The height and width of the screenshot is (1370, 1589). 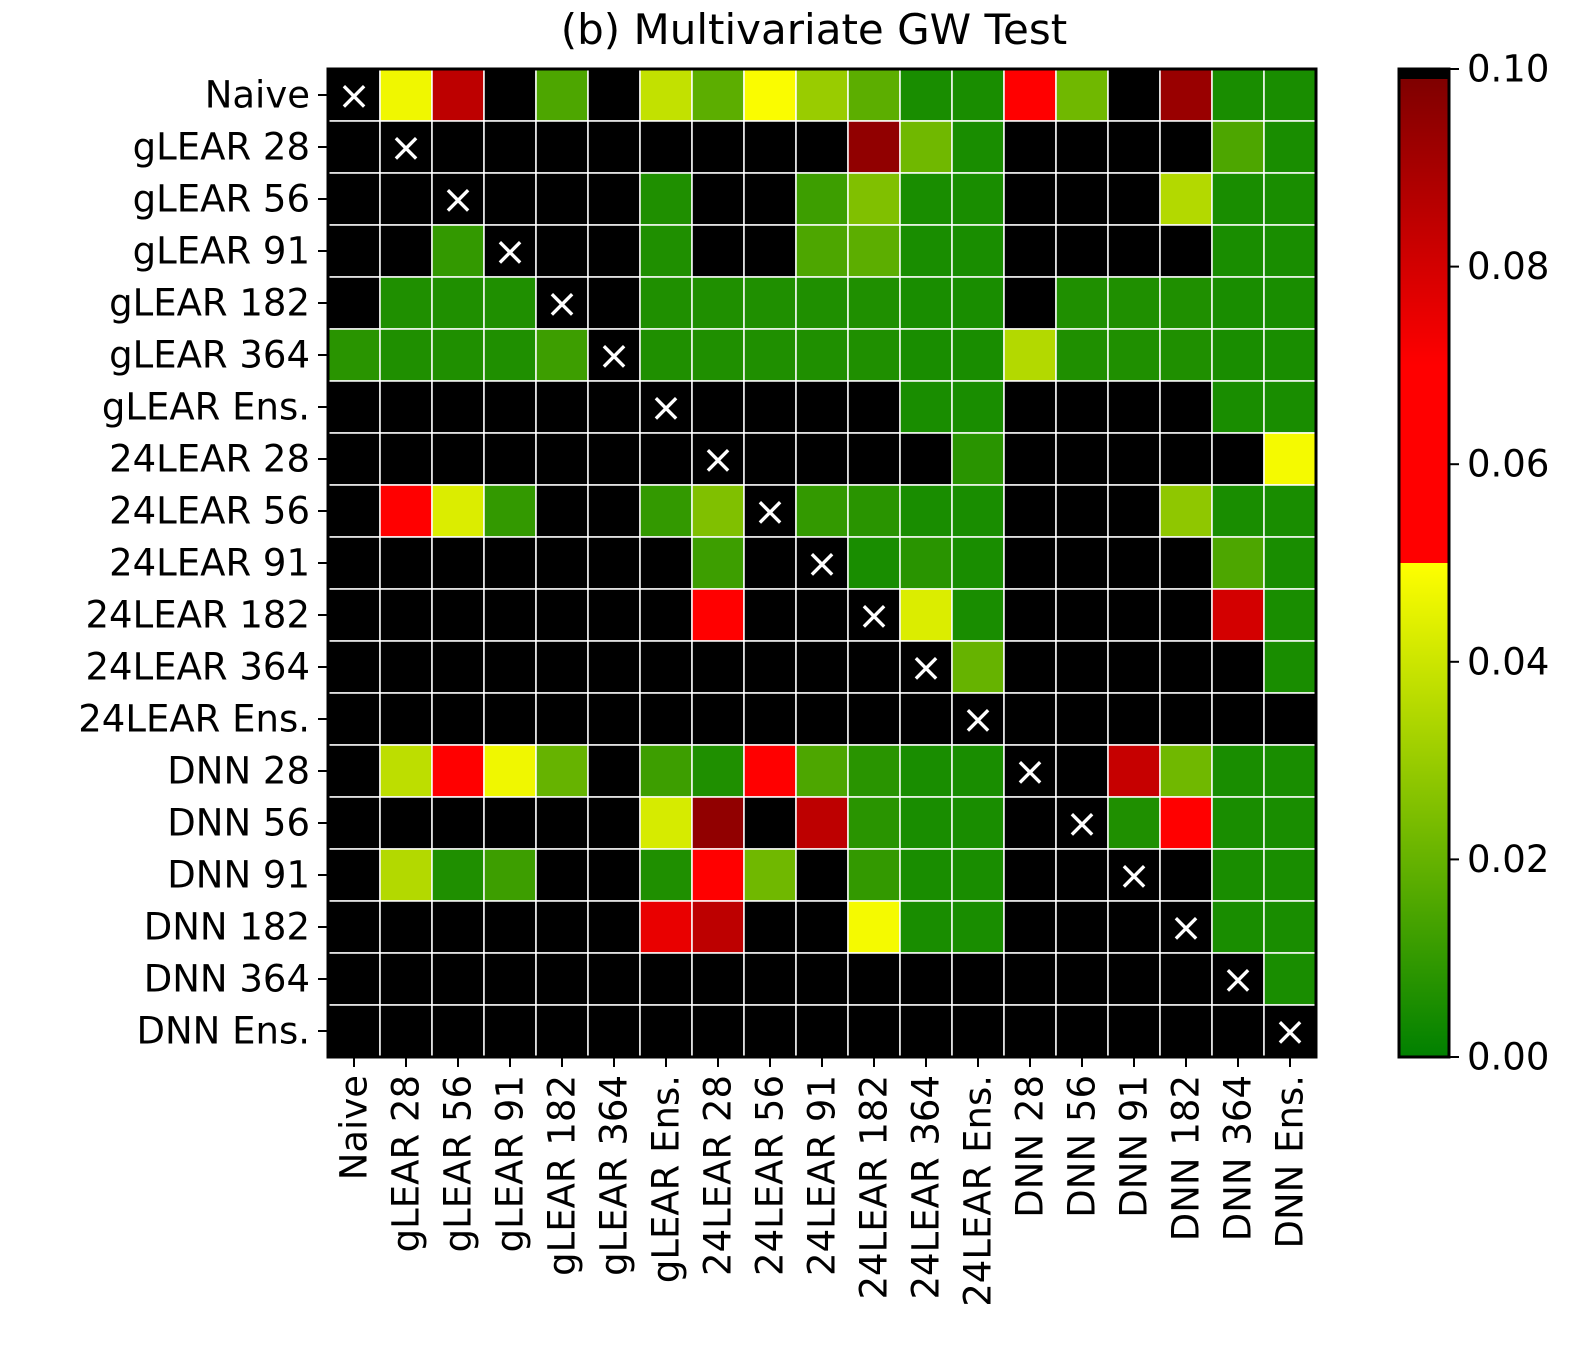 What do you see at coordinates (257, 95) in the screenshot?
I see `y-tick-label: Naive` at bounding box center [257, 95].